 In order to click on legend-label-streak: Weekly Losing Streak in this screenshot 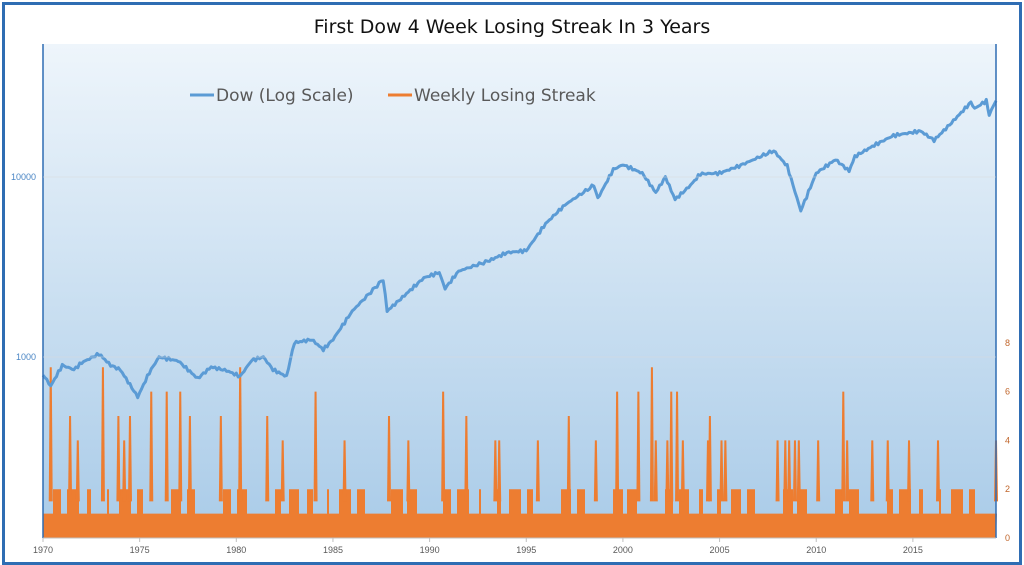, I will do `click(505, 96)`.